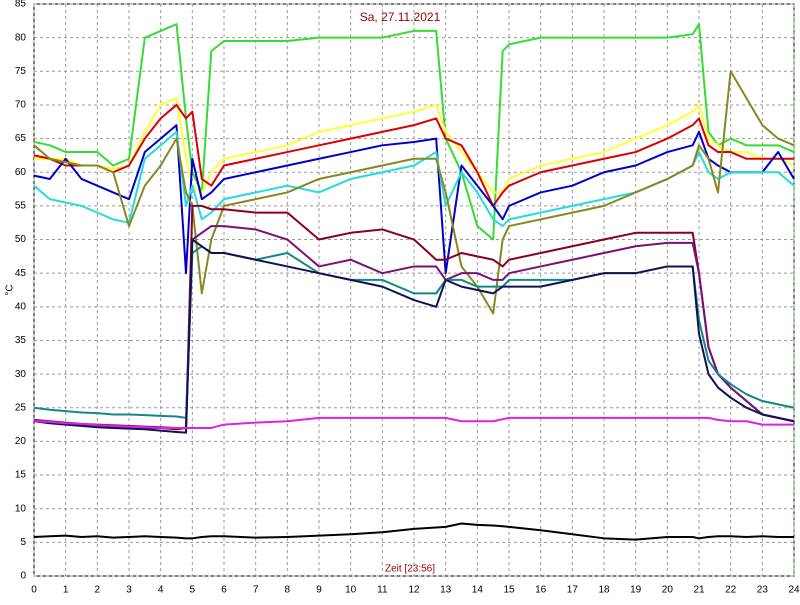 The width and height of the screenshot is (800, 605). Describe the element at coordinates (410, 569) in the screenshot. I see `x-axis-label: Zeit [23:56]` at that location.